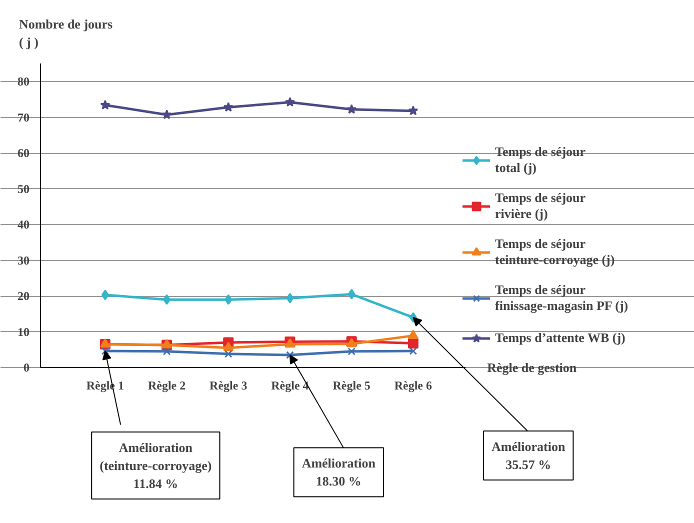 The width and height of the screenshot is (694, 523). I want to click on annotation: Amélioration 18.30 %, so click(339, 472).